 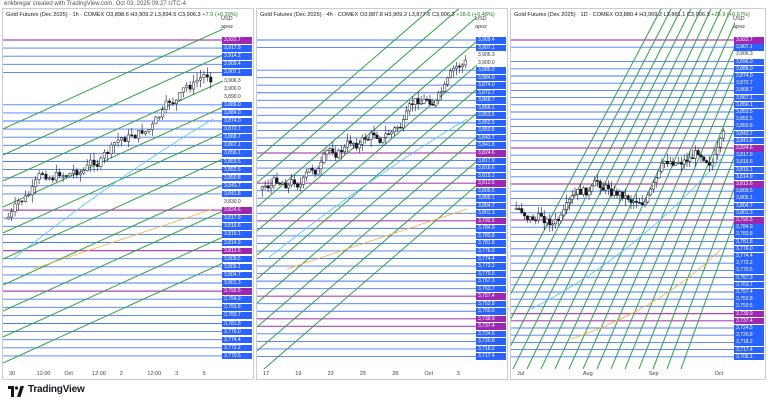 I want to click on price-label: 3,843.7, so click(x=237, y=186).